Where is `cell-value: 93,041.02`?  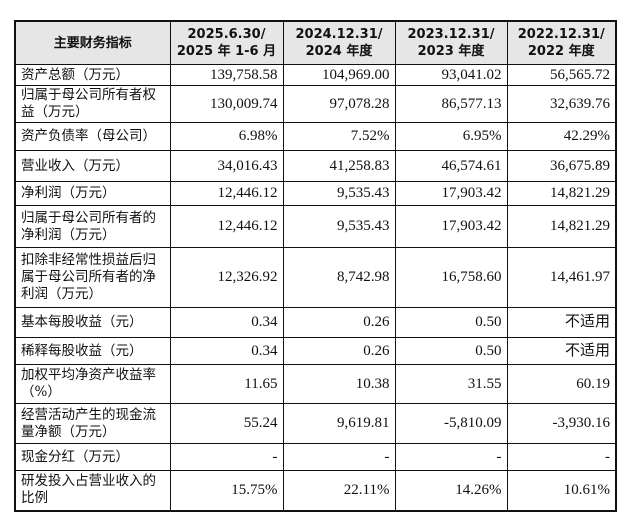
cell-value: 93,041.02 is located at coordinates (451, 75).